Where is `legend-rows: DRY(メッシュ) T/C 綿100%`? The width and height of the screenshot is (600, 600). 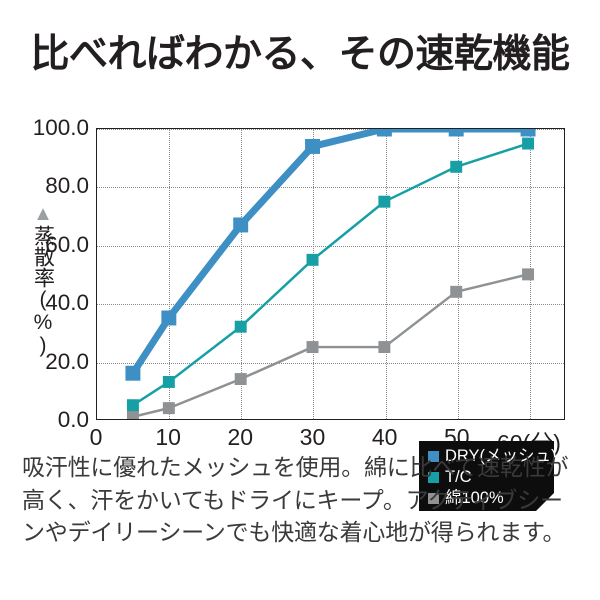 legend-rows: DRY(メッシュ) T/C 綿100% is located at coordinates (492, 477).